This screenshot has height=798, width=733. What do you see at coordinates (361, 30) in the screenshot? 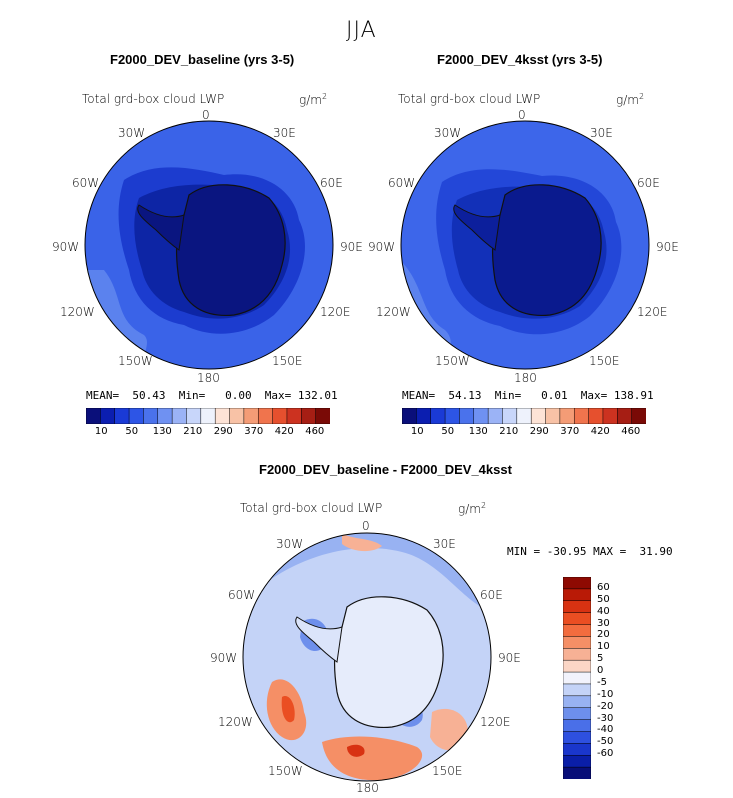
I see `figure-title: JJA` at bounding box center [361, 30].